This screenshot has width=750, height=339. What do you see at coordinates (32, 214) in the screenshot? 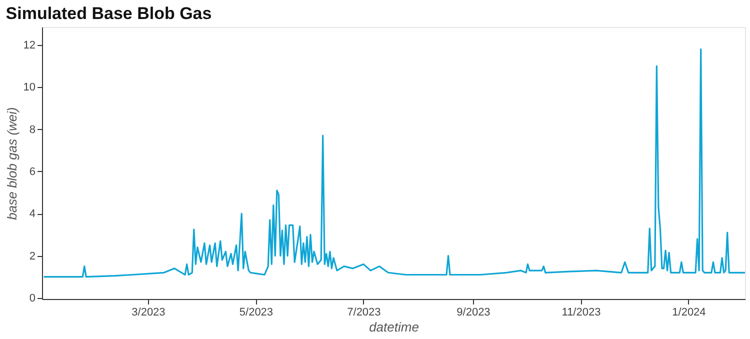
I see `y-tick-label: 4` at bounding box center [32, 214].